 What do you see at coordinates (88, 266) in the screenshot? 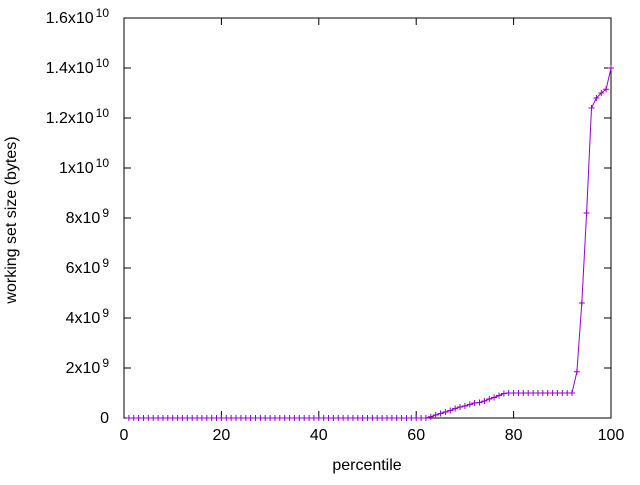
I see `y-tick-label: 6x10 9` at bounding box center [88, 266].